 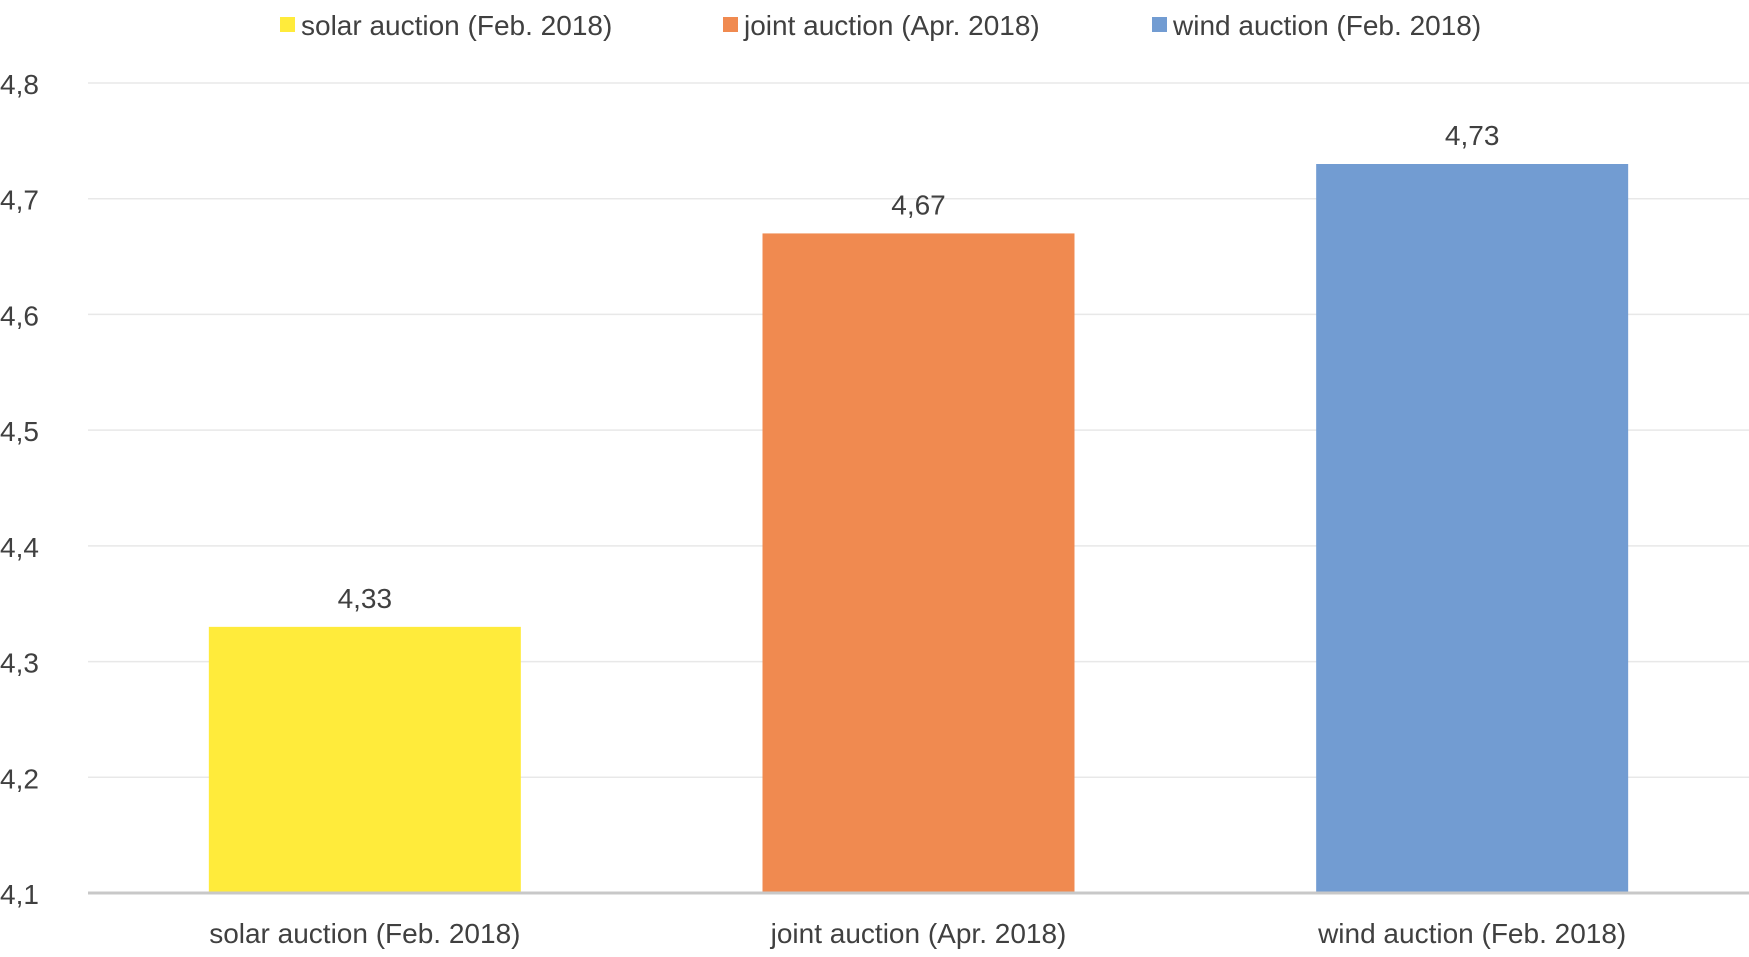 What do you see at coordinates (19, 547) in the screenshot?
I see `y-tick-label: 4,4` at bounding box center [19, 547].